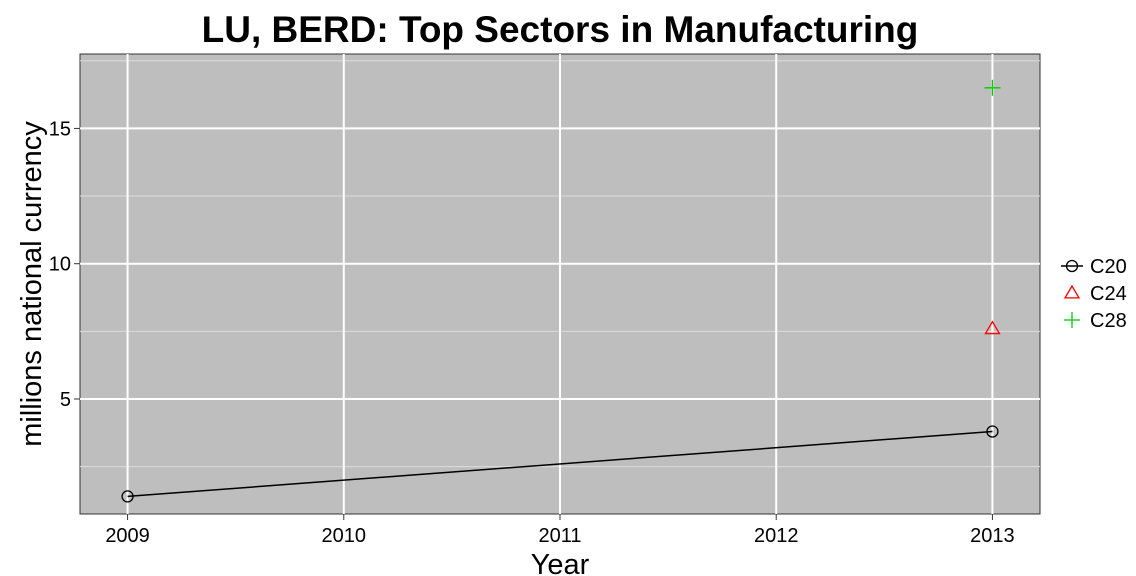 This screenshot has width=1136, height=576. What do you see at coordinates (32, 284) in the screenshot?
I see `y-axis-title: millions national currency` at bounding box center [32, 284].